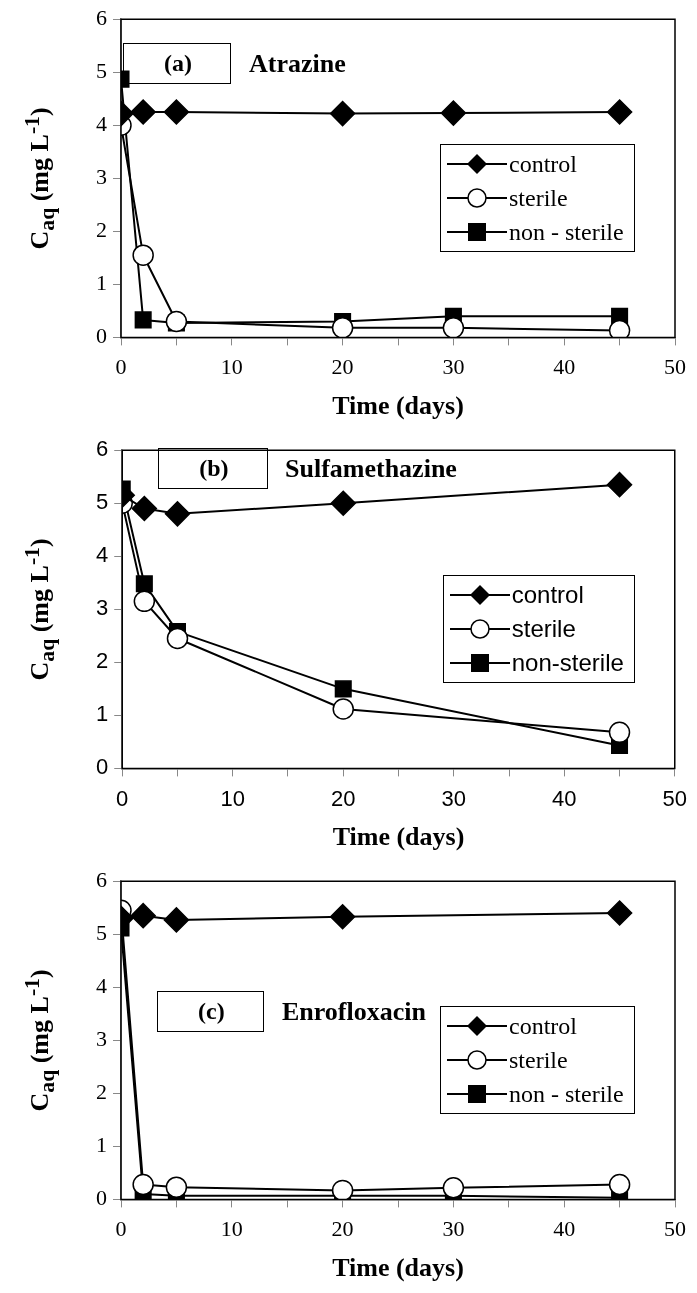 Image resolution: width=697 pixels, height=1293 pixels. I want to click on chart-title: Sulfamethazine, so click(371, 469).